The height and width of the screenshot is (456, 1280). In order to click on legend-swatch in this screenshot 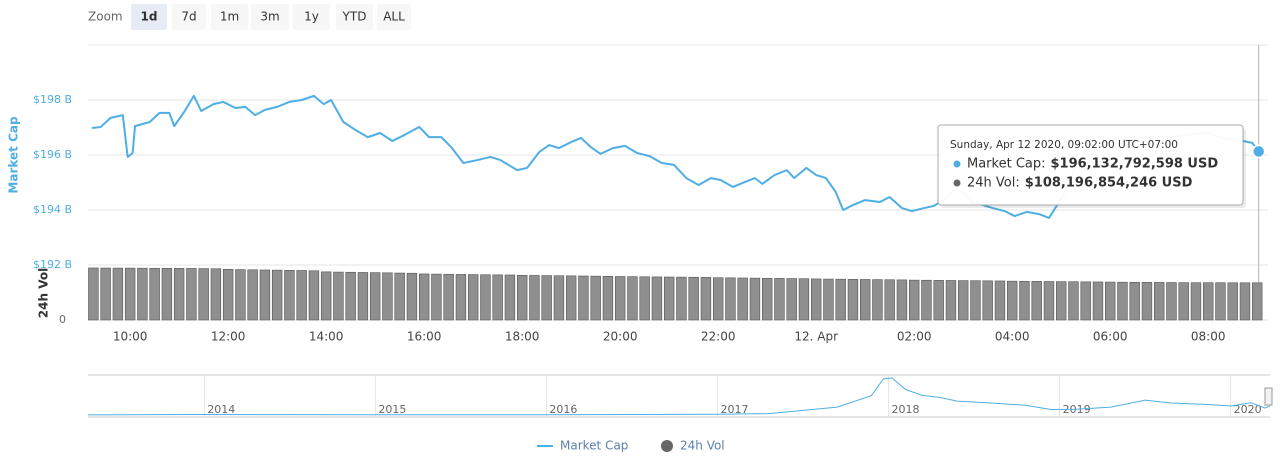, I will do `click(667, 446)`.